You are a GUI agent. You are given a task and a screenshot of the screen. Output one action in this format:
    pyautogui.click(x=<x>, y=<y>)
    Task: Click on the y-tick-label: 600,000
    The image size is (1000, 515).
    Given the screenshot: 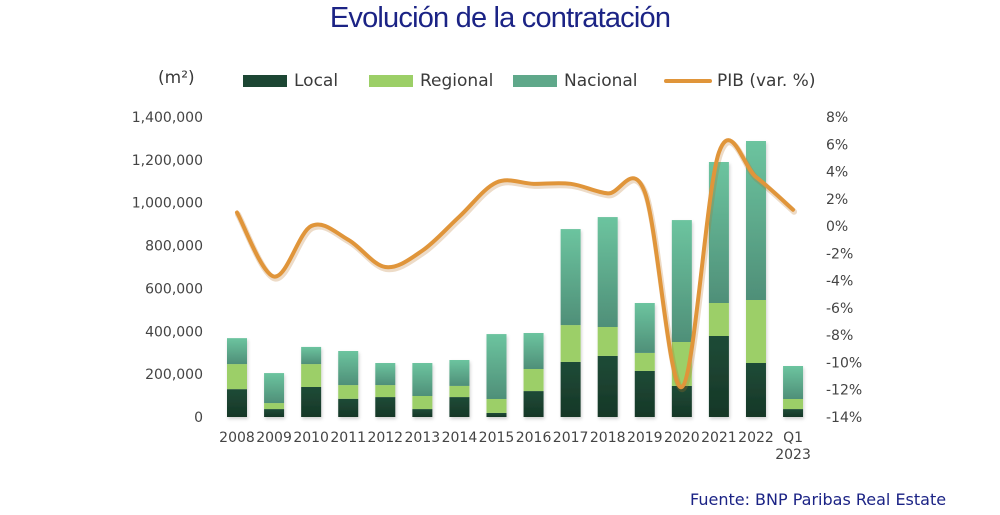 What is the action you would take?
    pyautogui.click(x=174, y=289)
    